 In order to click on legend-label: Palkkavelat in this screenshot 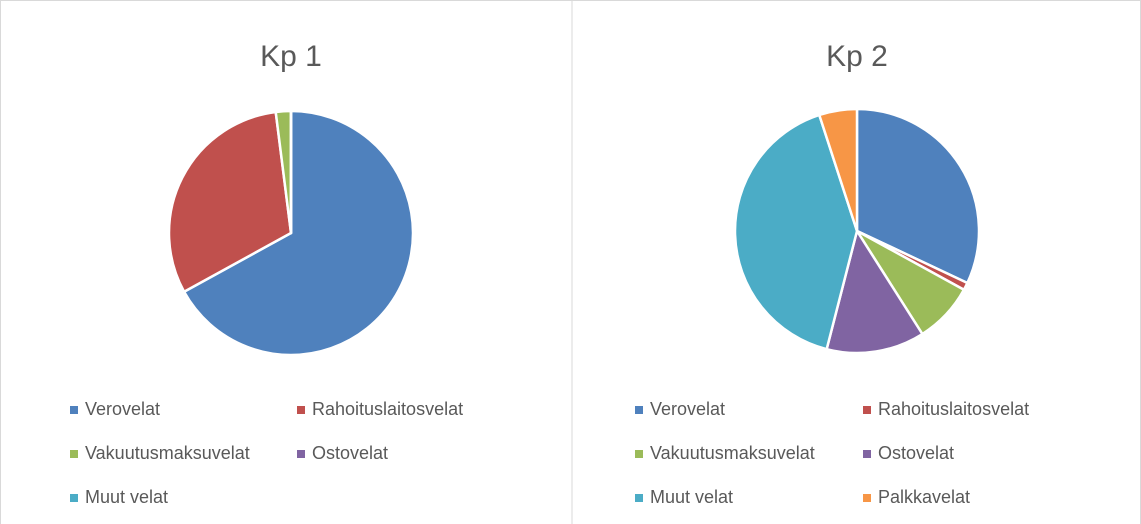, I will do `click(924, 497)`.